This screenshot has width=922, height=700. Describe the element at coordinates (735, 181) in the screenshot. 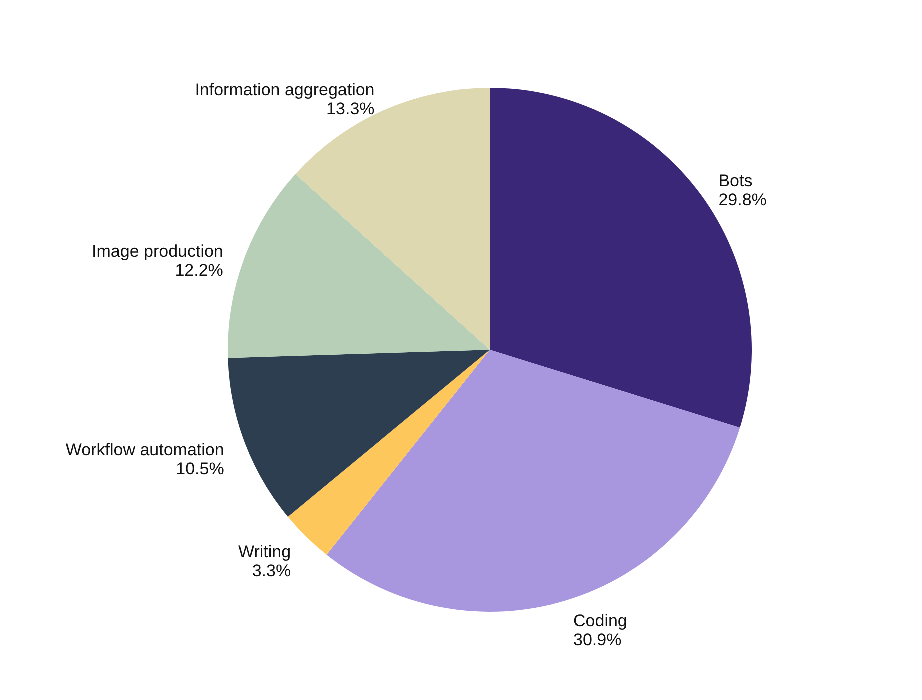

I see `slice-label: Bots` at that location.